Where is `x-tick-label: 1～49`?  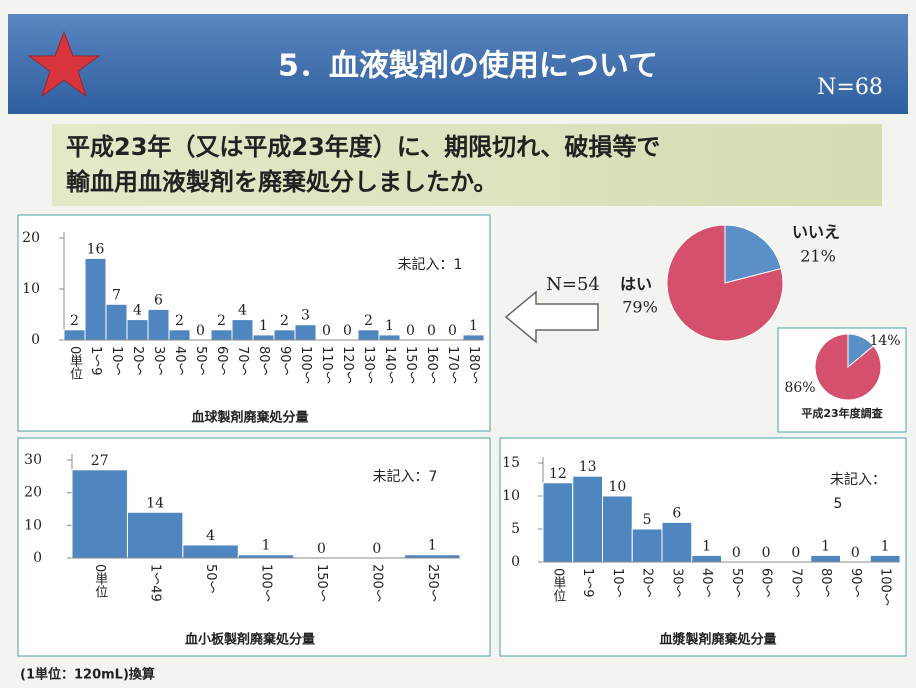 x-tick-label: 1～49 is located at coordinates (155, 583).